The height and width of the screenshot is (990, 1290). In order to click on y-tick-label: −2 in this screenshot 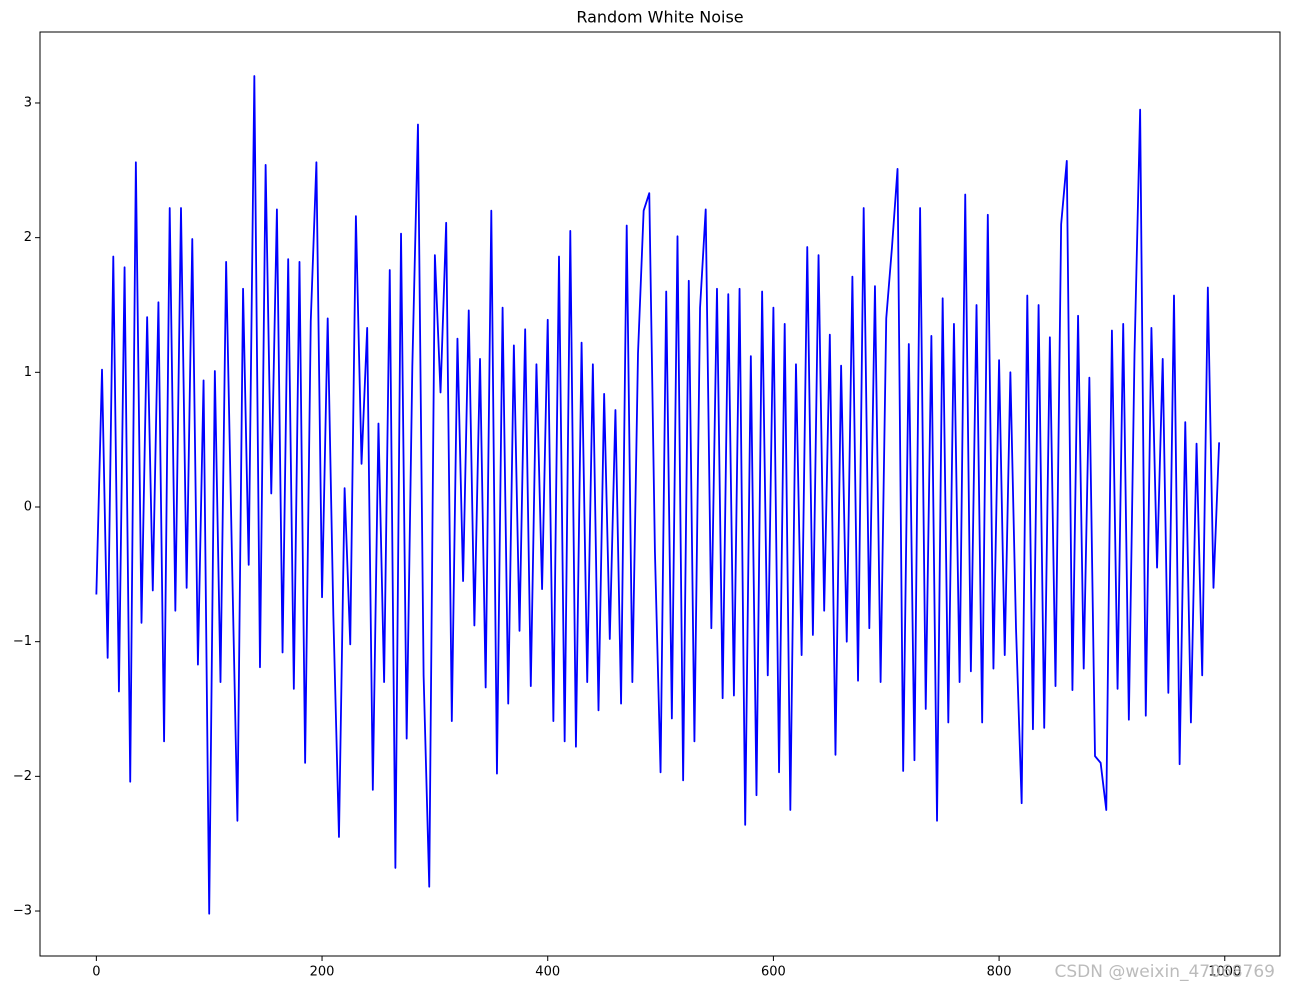, I will do `click(22, 776)`.